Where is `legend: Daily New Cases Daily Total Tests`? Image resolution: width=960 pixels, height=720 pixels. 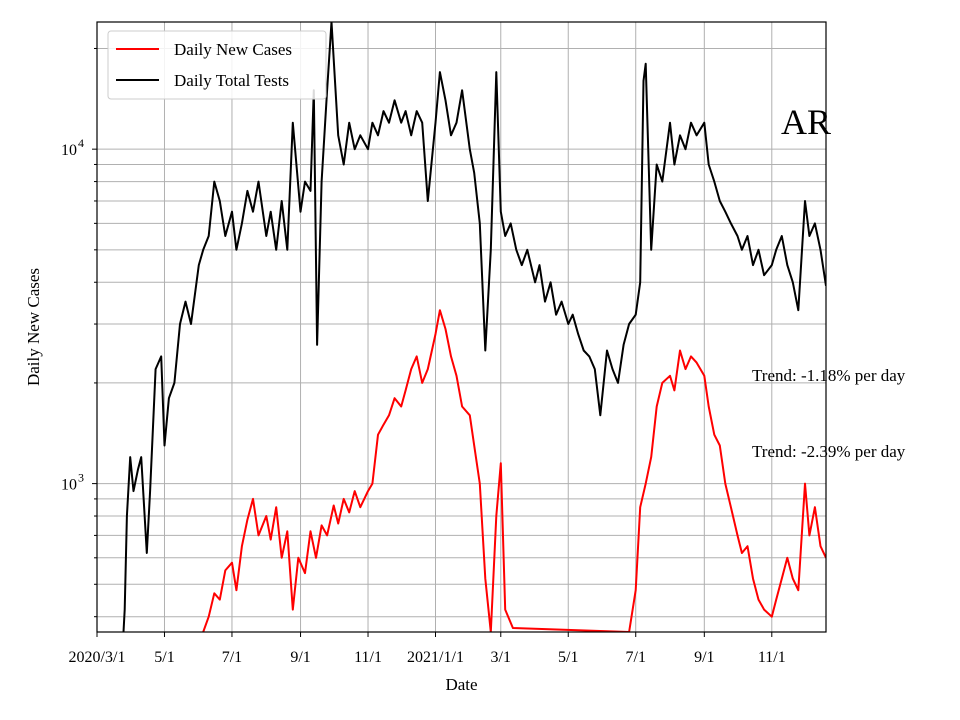
legend: Daily New Cases Daily Total Tests is located at coordinates (217, 65).